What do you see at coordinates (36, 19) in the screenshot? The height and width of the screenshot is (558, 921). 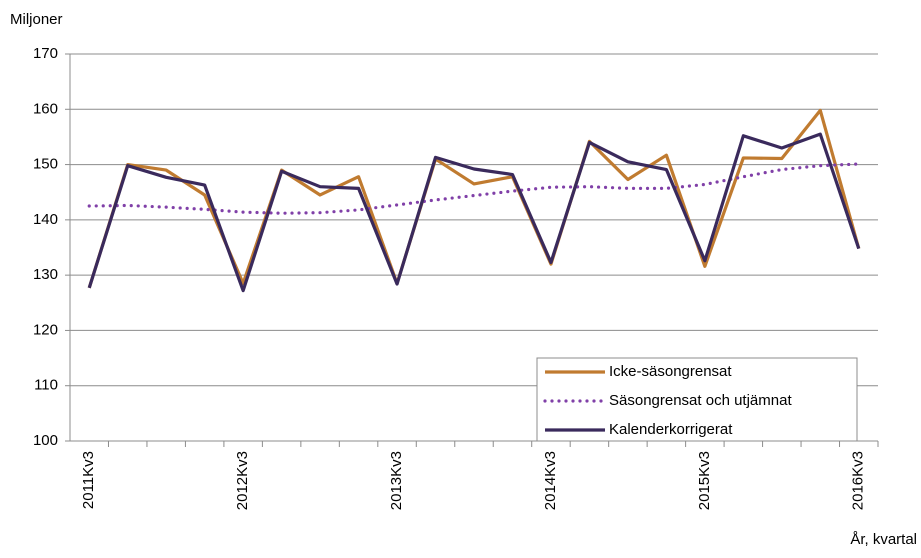 I see `y-axis-label: Miljoner` at bounding box center [36, 19].